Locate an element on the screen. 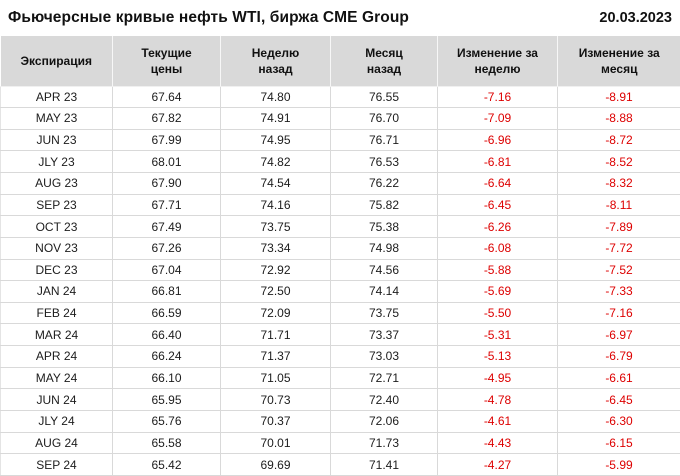 This screenshot has height=476, width=680. table-row: OCT 23 67.49 73.75 75.38 -6.26 -7.89 is located at coordinates (340, 226).